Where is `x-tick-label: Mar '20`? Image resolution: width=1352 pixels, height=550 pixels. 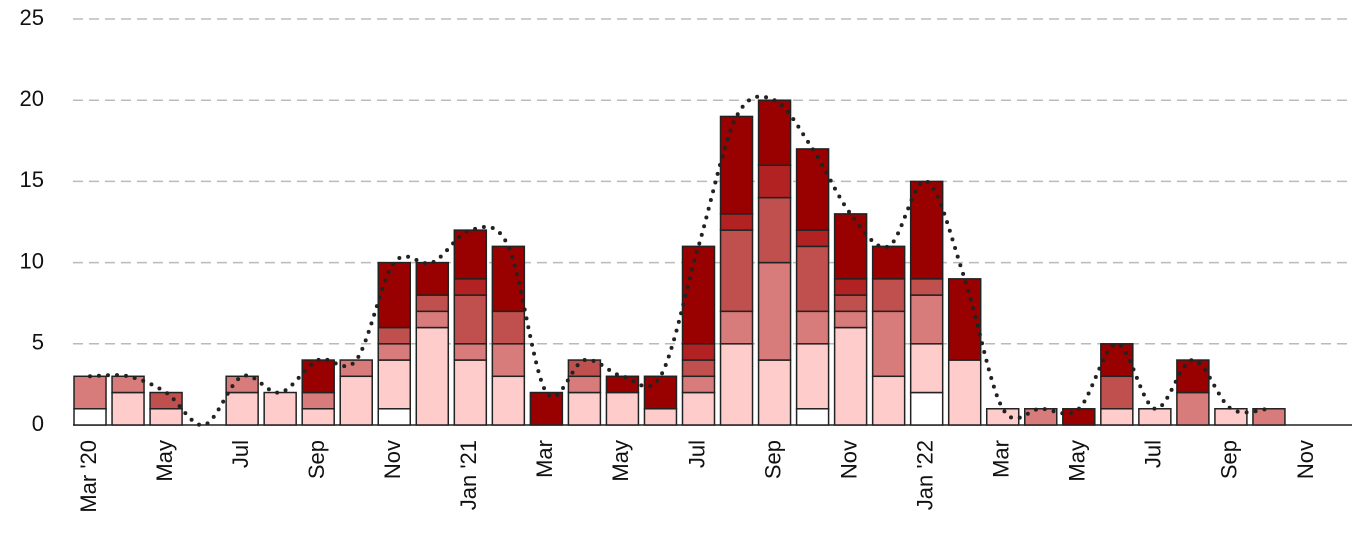 x-tick-label: Mar '20 is located at coordinates (88, 476).